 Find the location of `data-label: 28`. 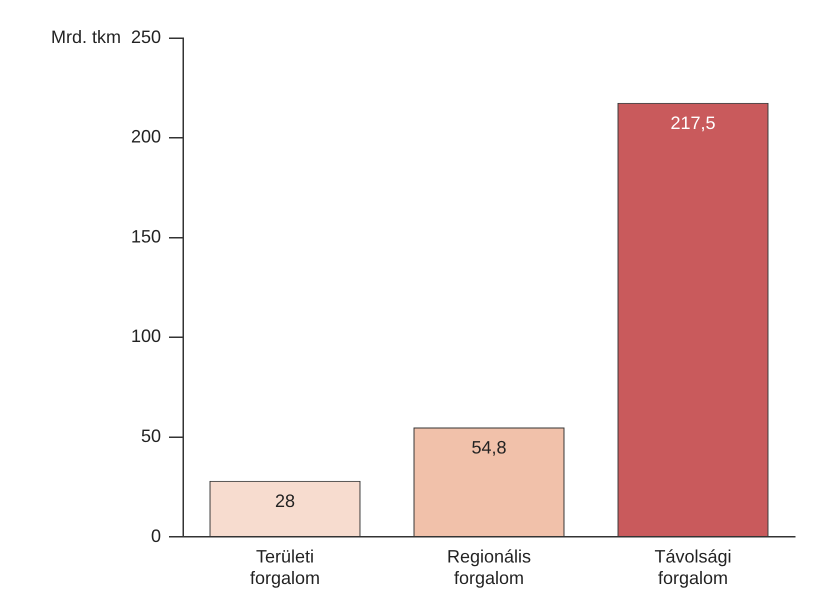

data-label: 28 is located at coordinates (285, 500).